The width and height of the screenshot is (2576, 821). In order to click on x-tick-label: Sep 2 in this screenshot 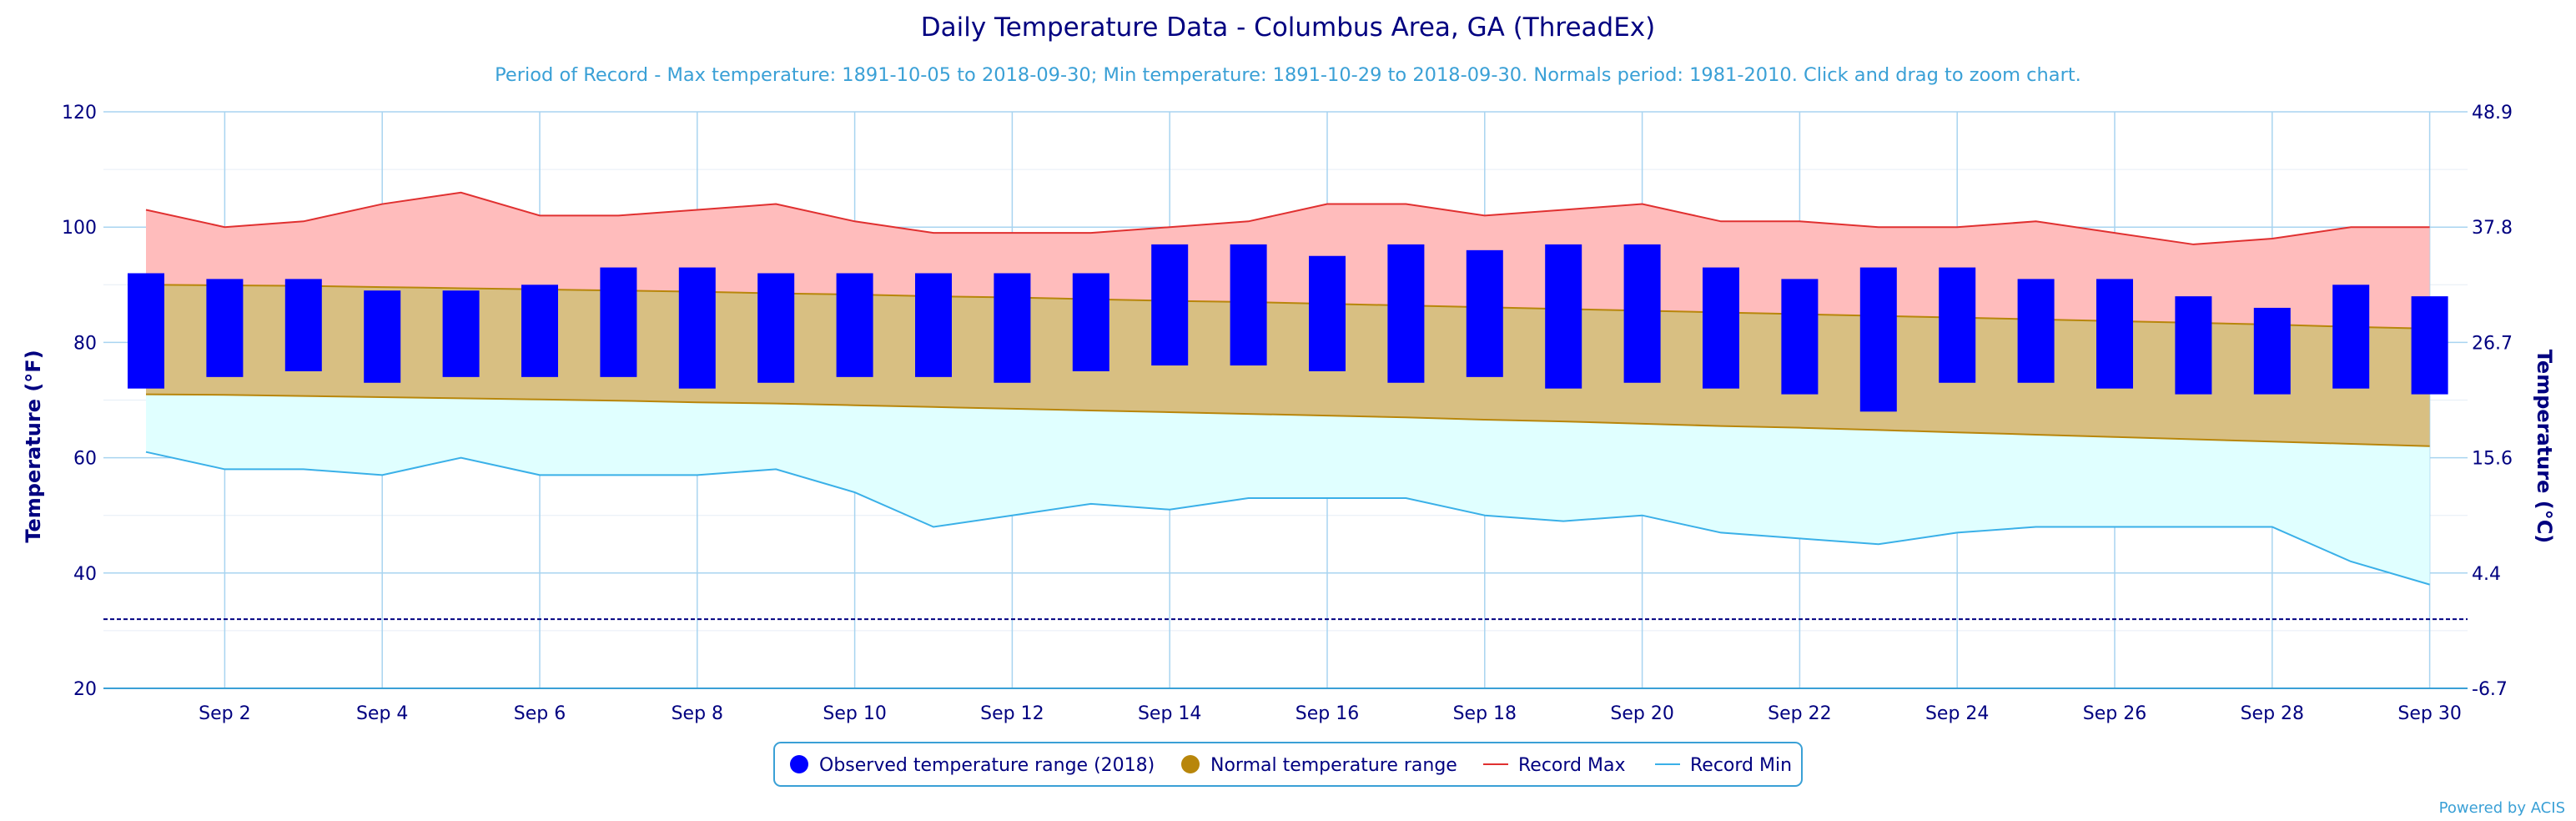, I will do `click(224, 714)`.